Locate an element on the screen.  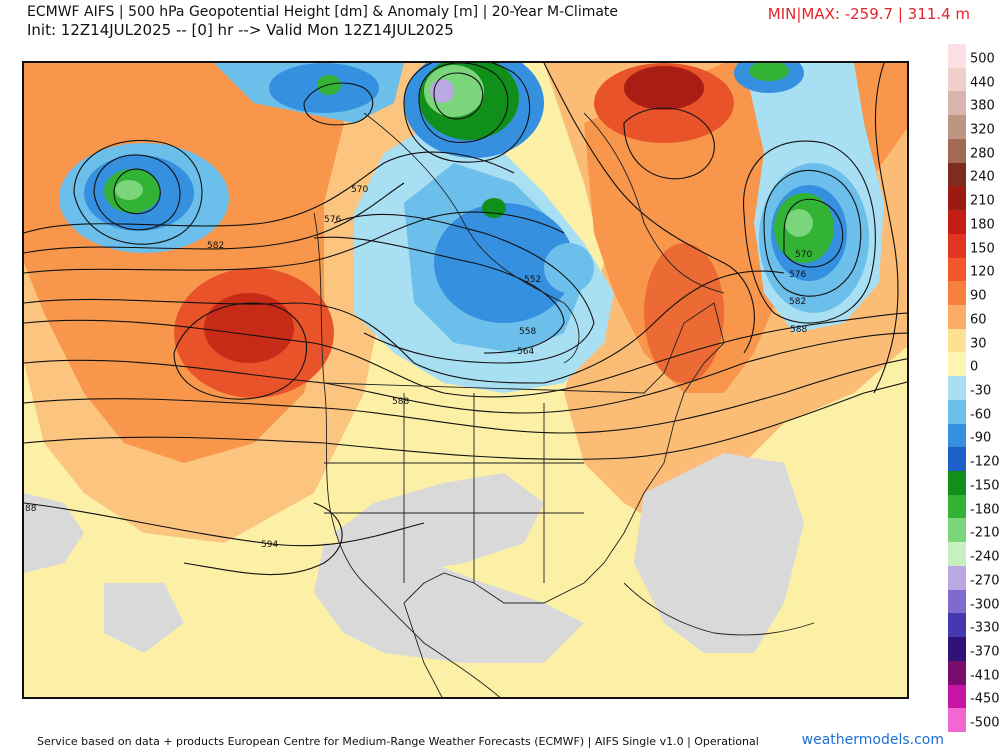
legend-label: -120 is located at coordinates (985, 462).